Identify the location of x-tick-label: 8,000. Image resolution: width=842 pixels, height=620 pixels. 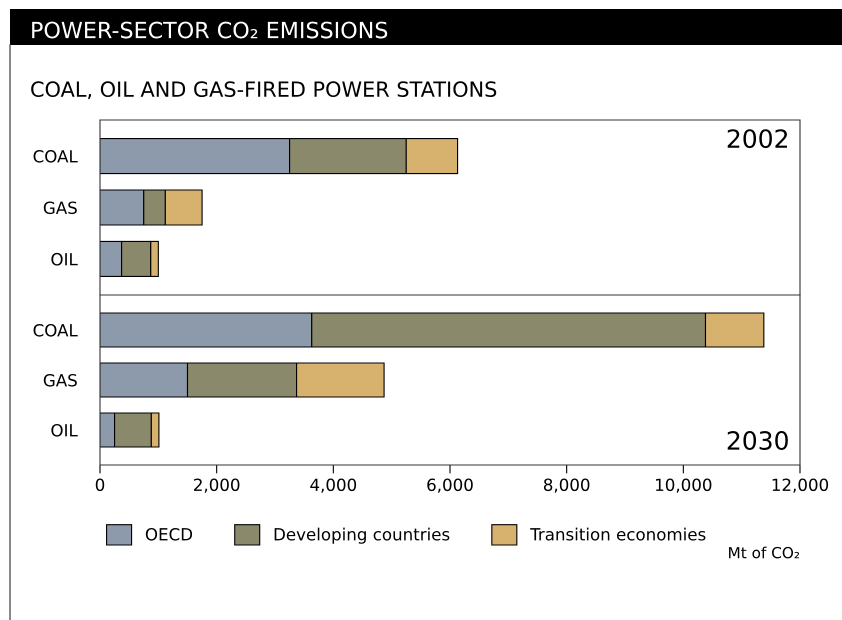
(567, 485).